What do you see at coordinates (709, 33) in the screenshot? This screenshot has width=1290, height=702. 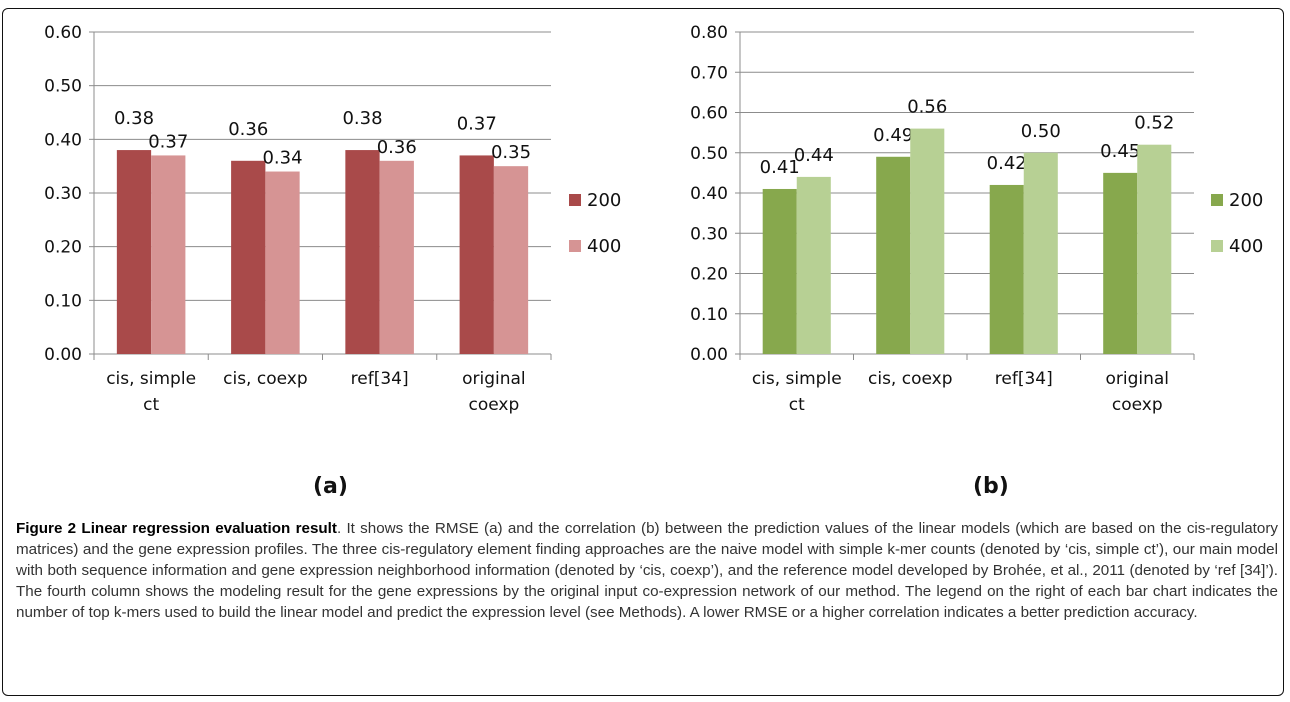 I see `y-tick-label: 0.80` at bounding box center [709, 33].